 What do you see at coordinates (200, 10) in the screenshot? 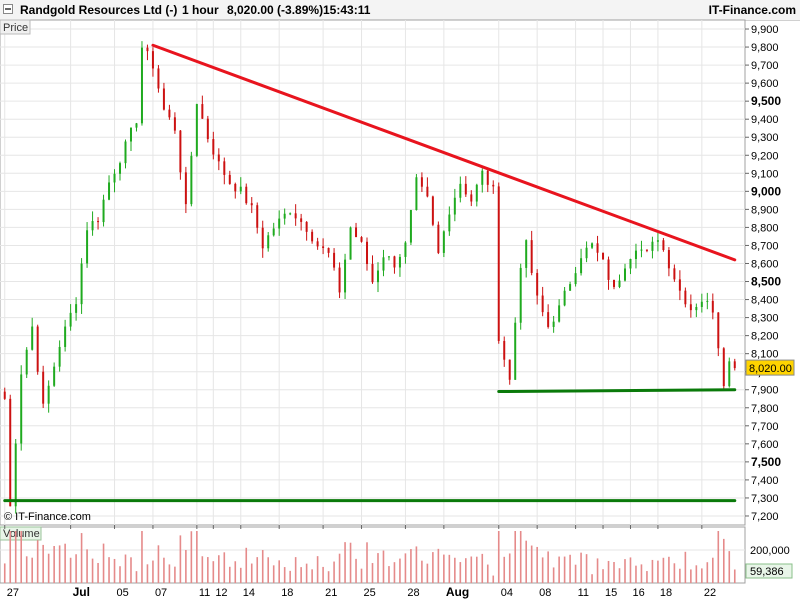
I see `timeframe-label: 1 hour` at bounding box center [200, 10].